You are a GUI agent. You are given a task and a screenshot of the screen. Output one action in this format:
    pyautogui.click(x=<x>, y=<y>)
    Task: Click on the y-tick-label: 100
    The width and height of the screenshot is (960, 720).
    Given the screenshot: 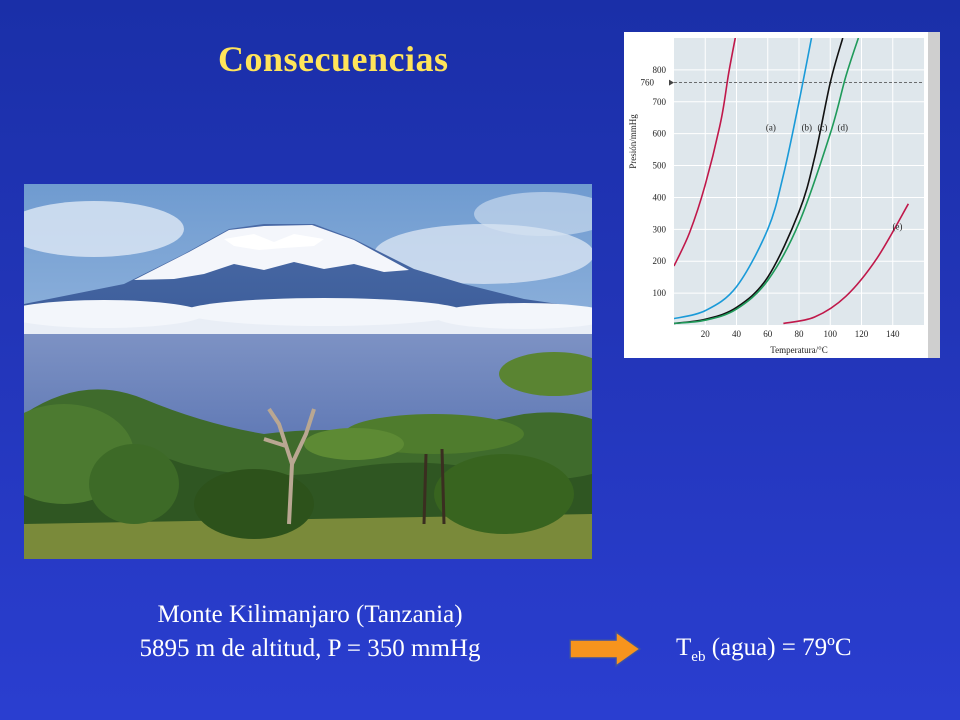 What is the action you would take?
    pyautogui.click(x=660, y=293)
    